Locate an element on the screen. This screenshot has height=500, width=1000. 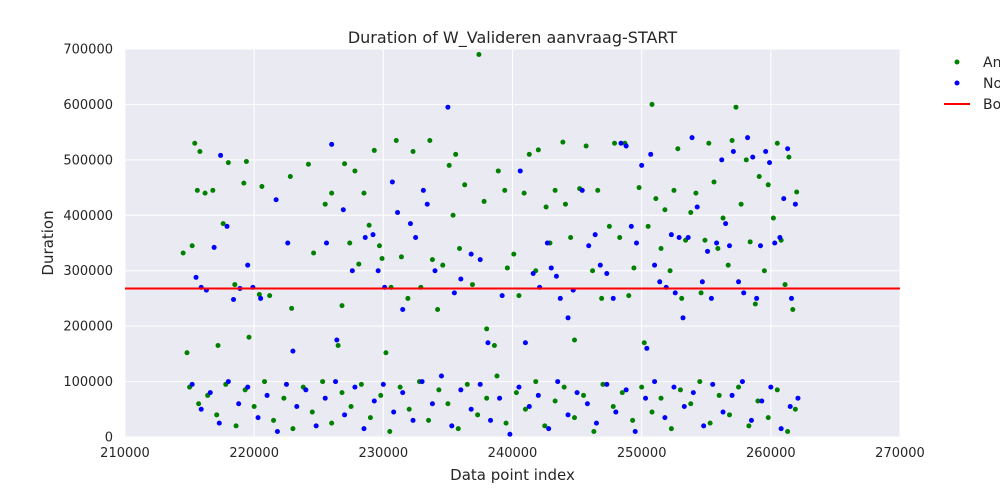
y-tick-label: 200000 is located at coordinates (88, 327).